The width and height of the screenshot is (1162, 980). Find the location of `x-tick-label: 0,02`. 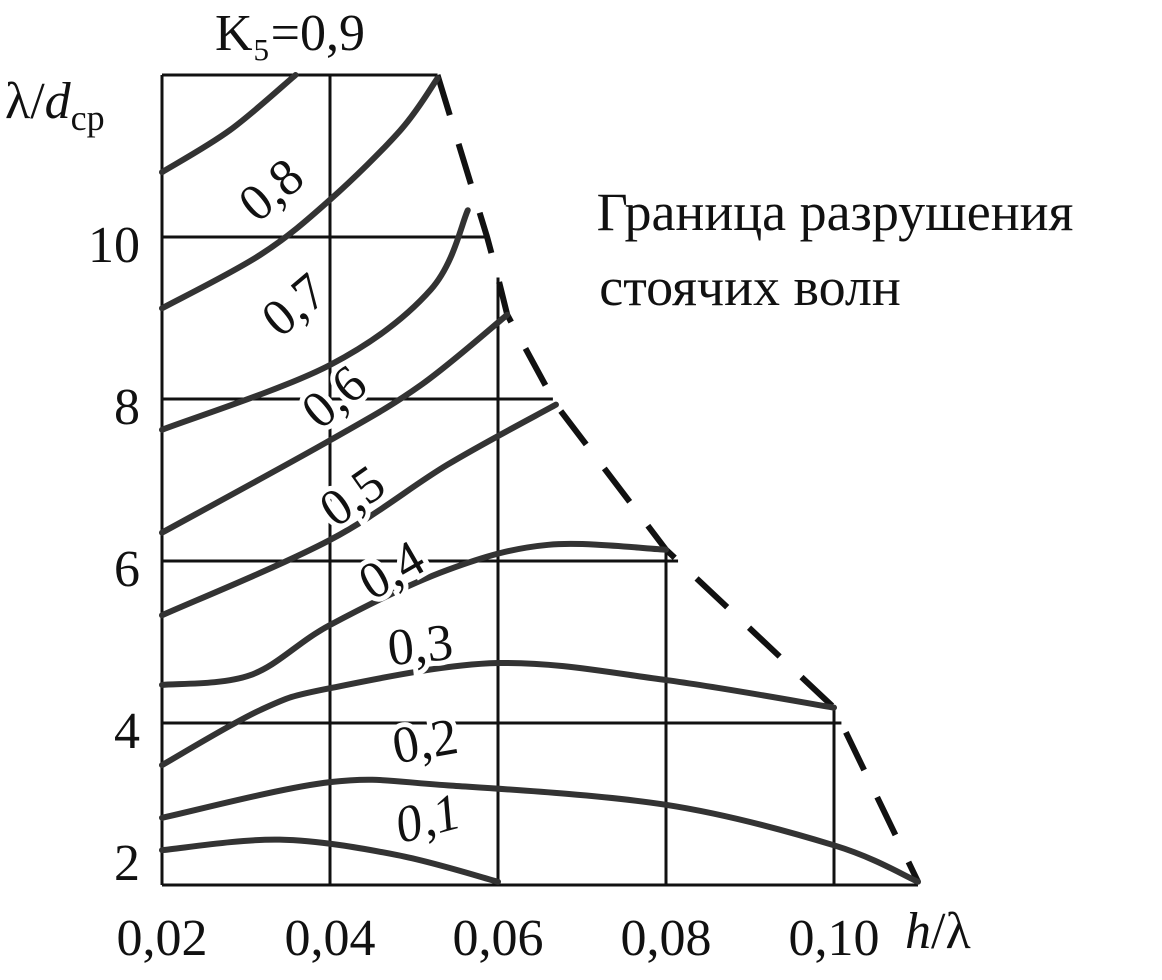

x-tick-label: 0,02 is located at coordinates (162, 938).